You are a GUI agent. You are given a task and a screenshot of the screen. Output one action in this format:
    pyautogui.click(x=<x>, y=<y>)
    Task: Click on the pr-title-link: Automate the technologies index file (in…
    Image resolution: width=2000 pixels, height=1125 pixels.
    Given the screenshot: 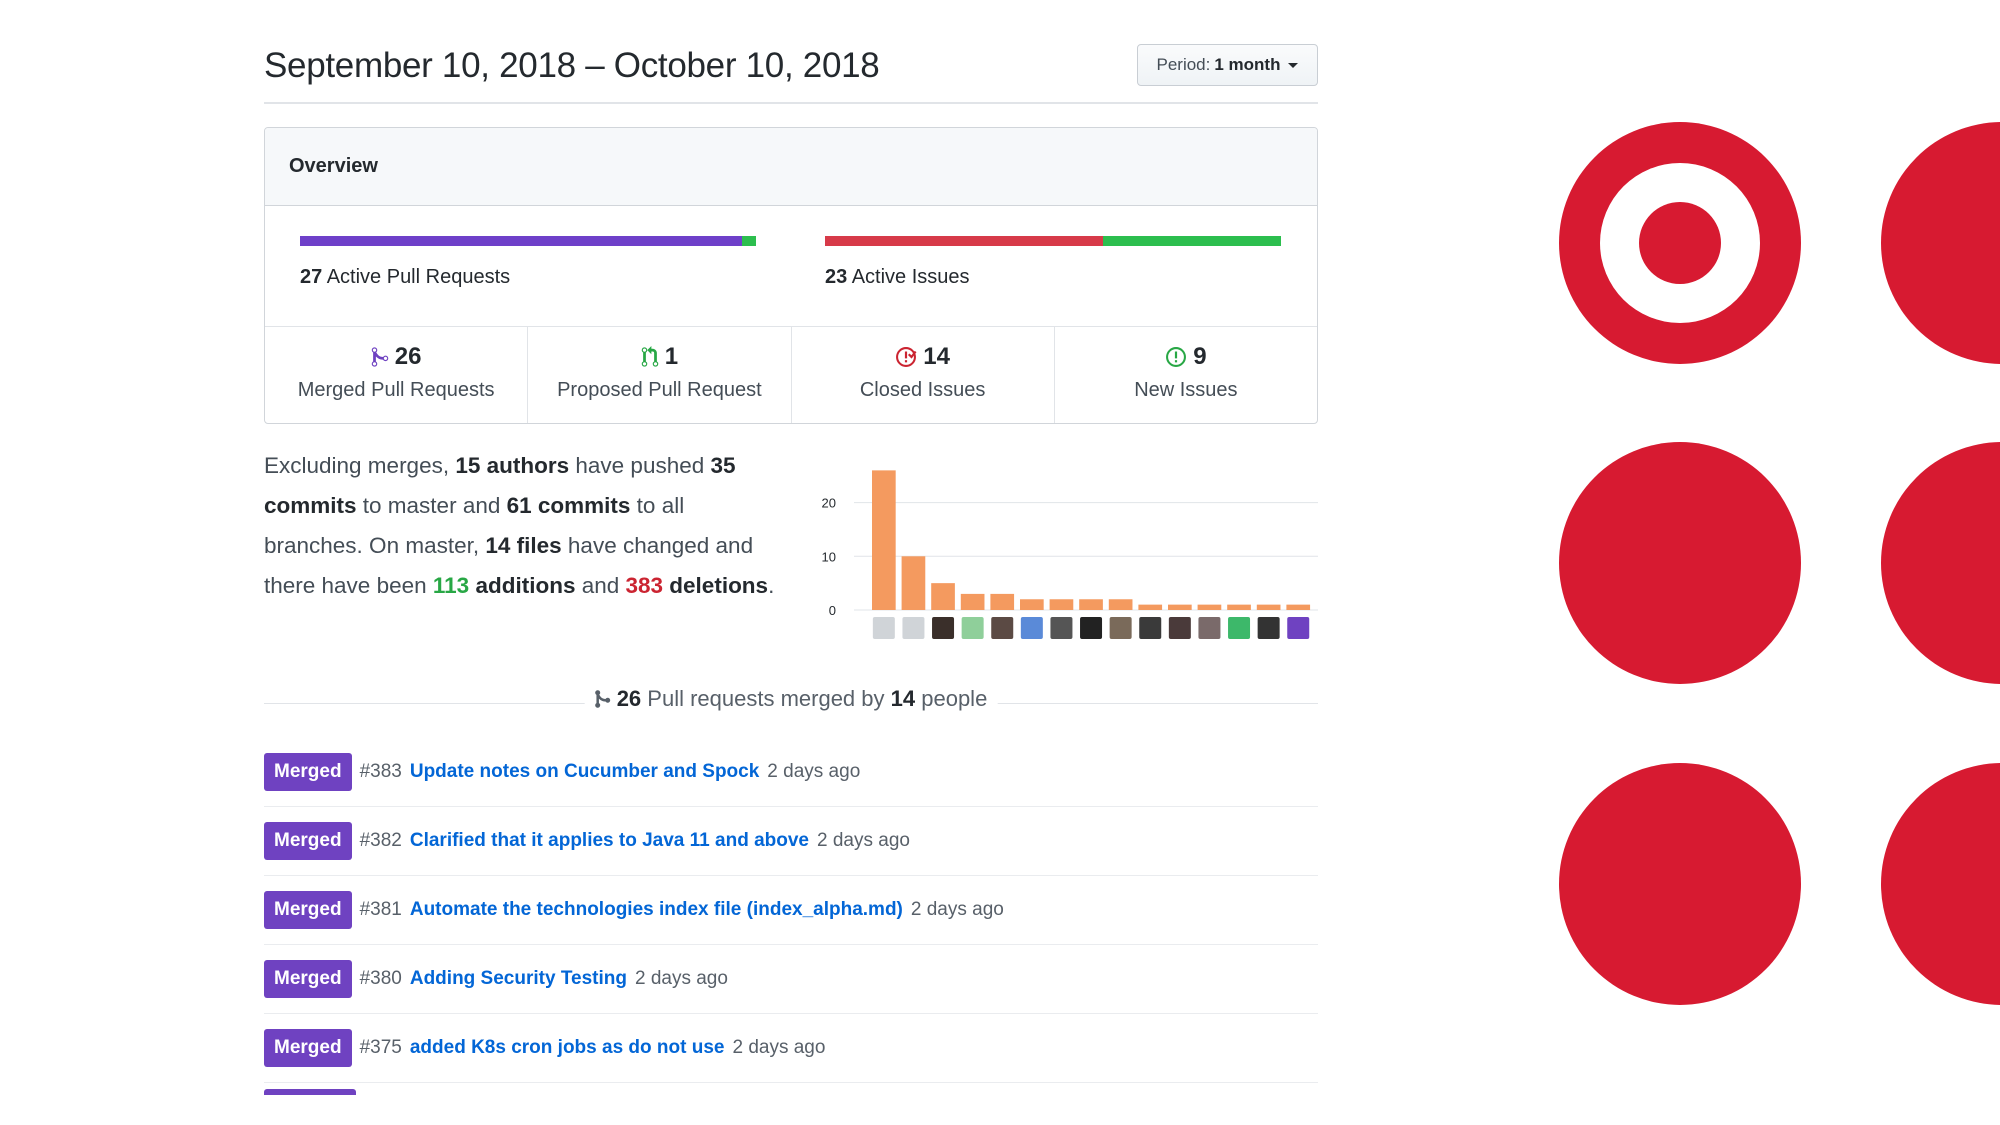 What is the action you would take?
    pyautogui.click(x=656, y=909)
    